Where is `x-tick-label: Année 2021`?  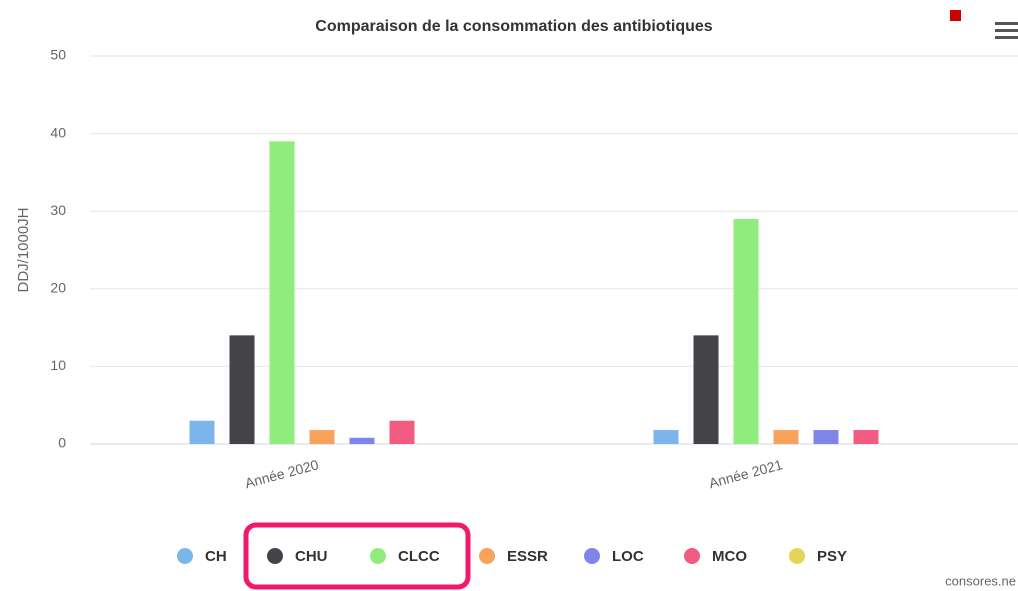
x-tick-label: Année 2021 is located at coordinates (745, 473).